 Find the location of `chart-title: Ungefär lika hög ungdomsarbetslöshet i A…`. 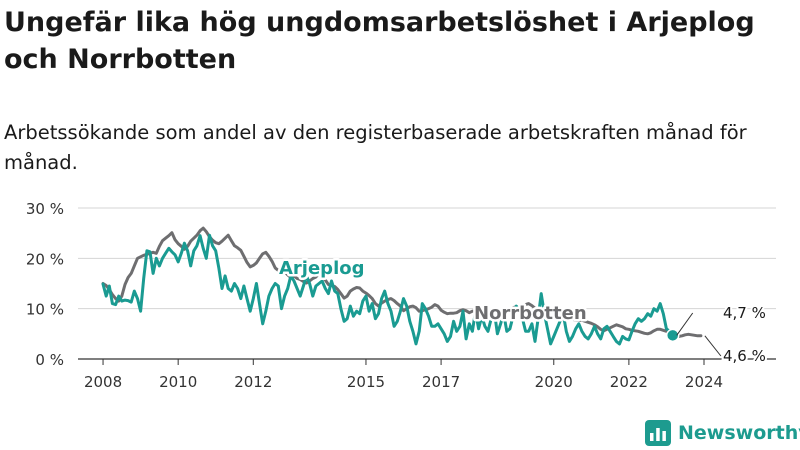

chart-title: Ungefär lika hög ungdomsarbetslöshet i A… is located at coordinates (379, 41).